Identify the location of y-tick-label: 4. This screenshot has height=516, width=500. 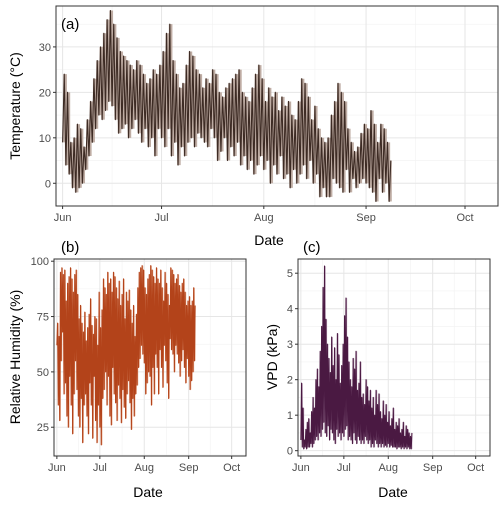
(290, 310).